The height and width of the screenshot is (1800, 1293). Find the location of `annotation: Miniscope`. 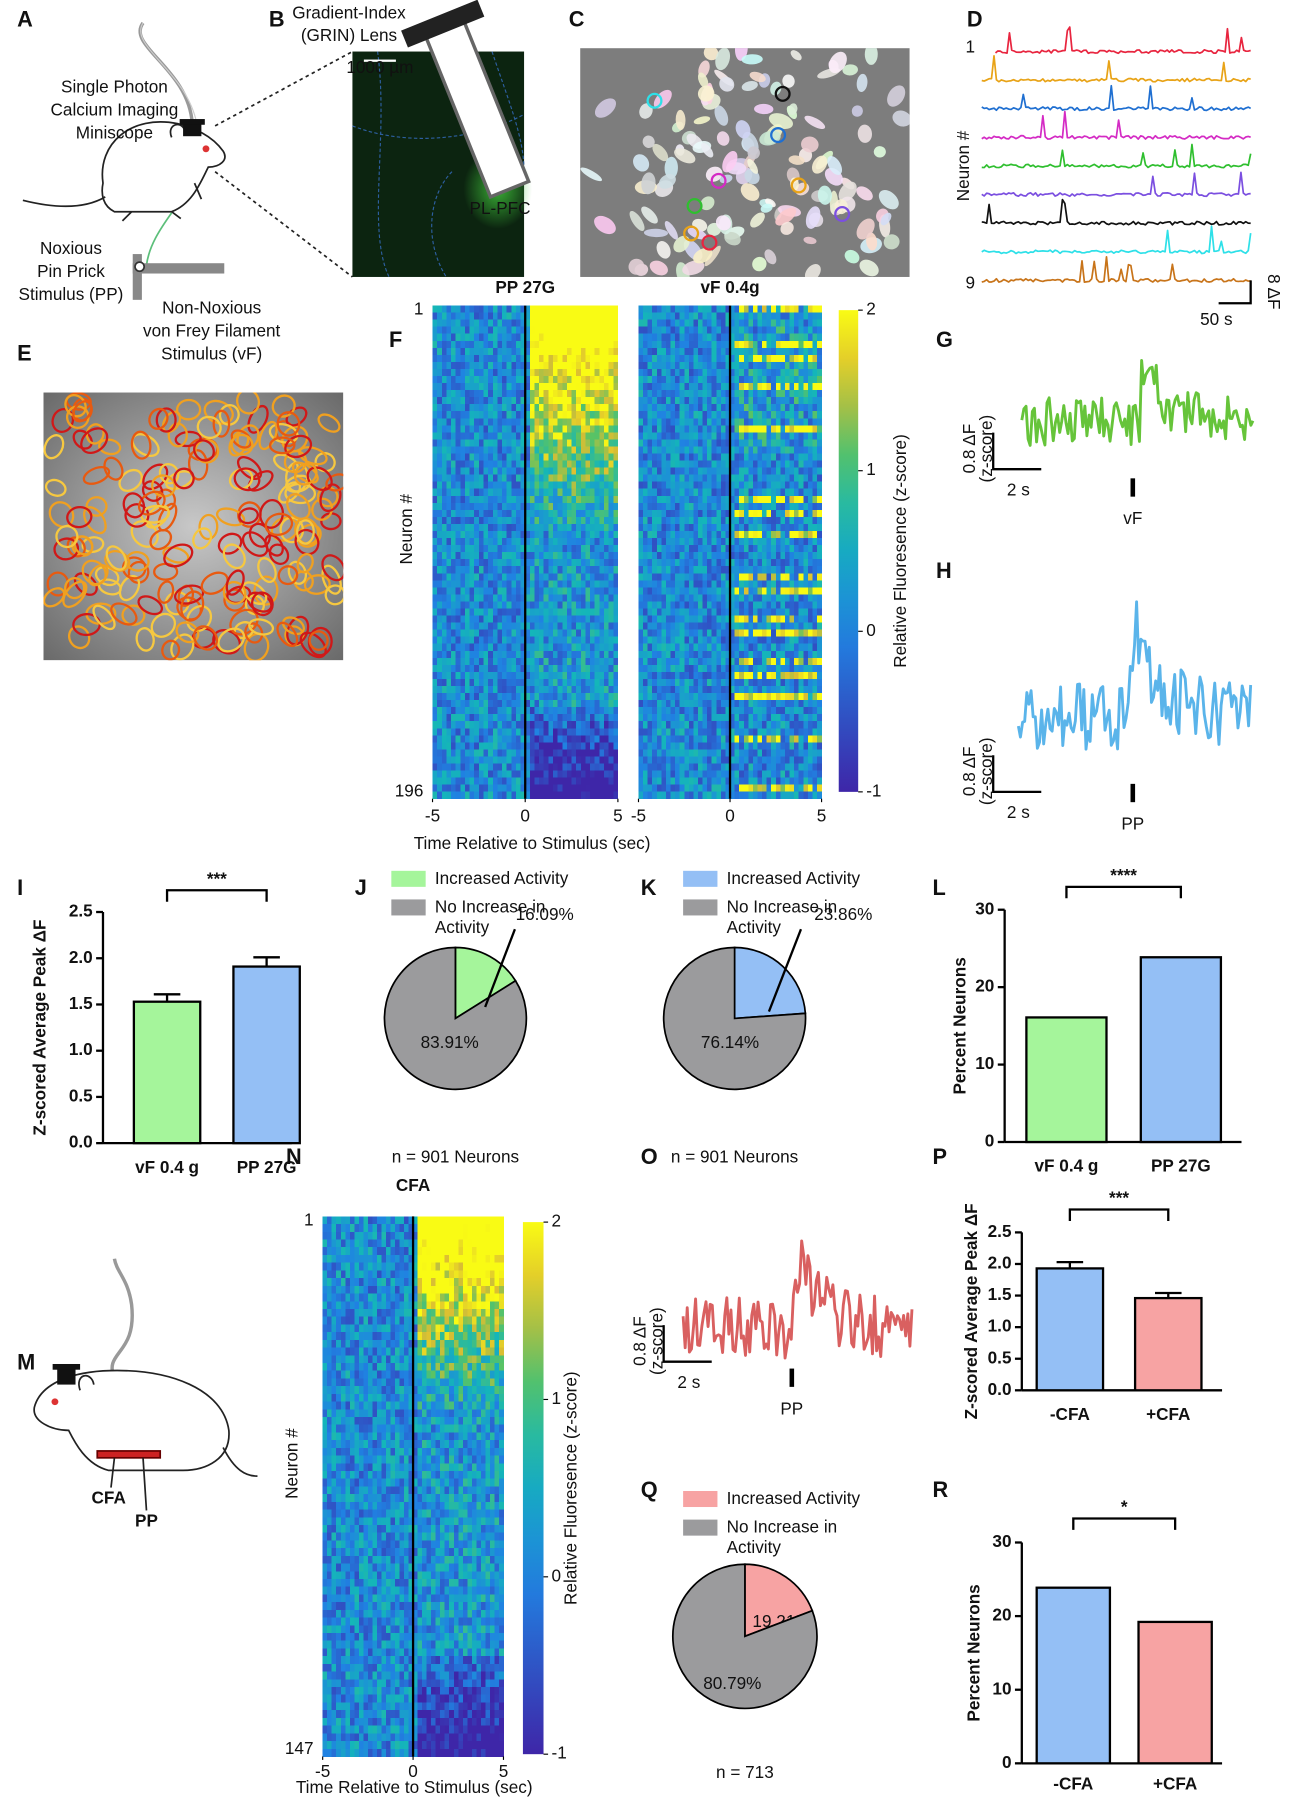

annotation: Miniscope is located at coordinates (114, 132).